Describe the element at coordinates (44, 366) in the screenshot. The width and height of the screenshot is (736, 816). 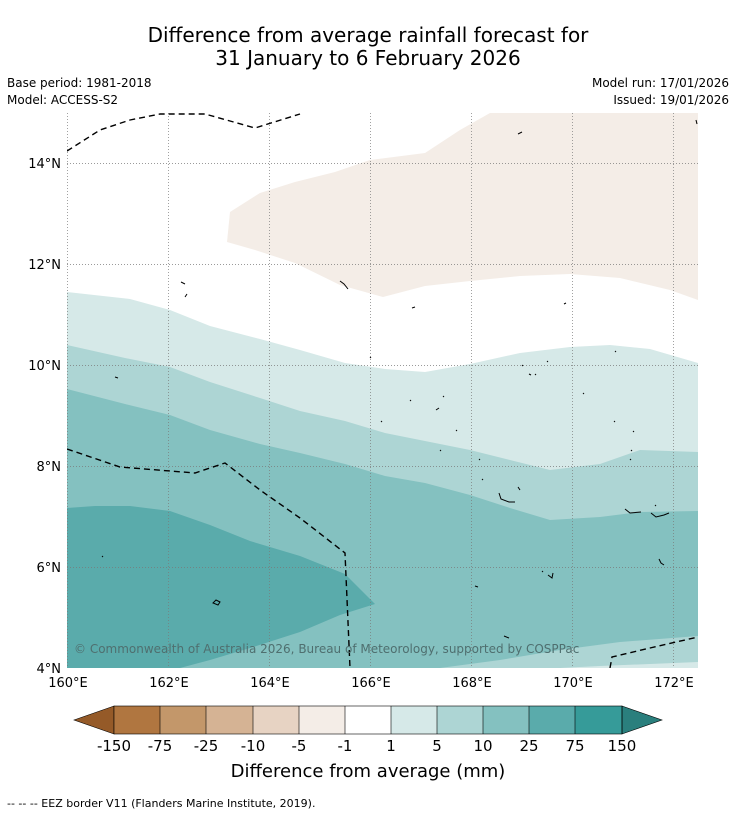
I see `lat-tick-label: 10°N` at that location.